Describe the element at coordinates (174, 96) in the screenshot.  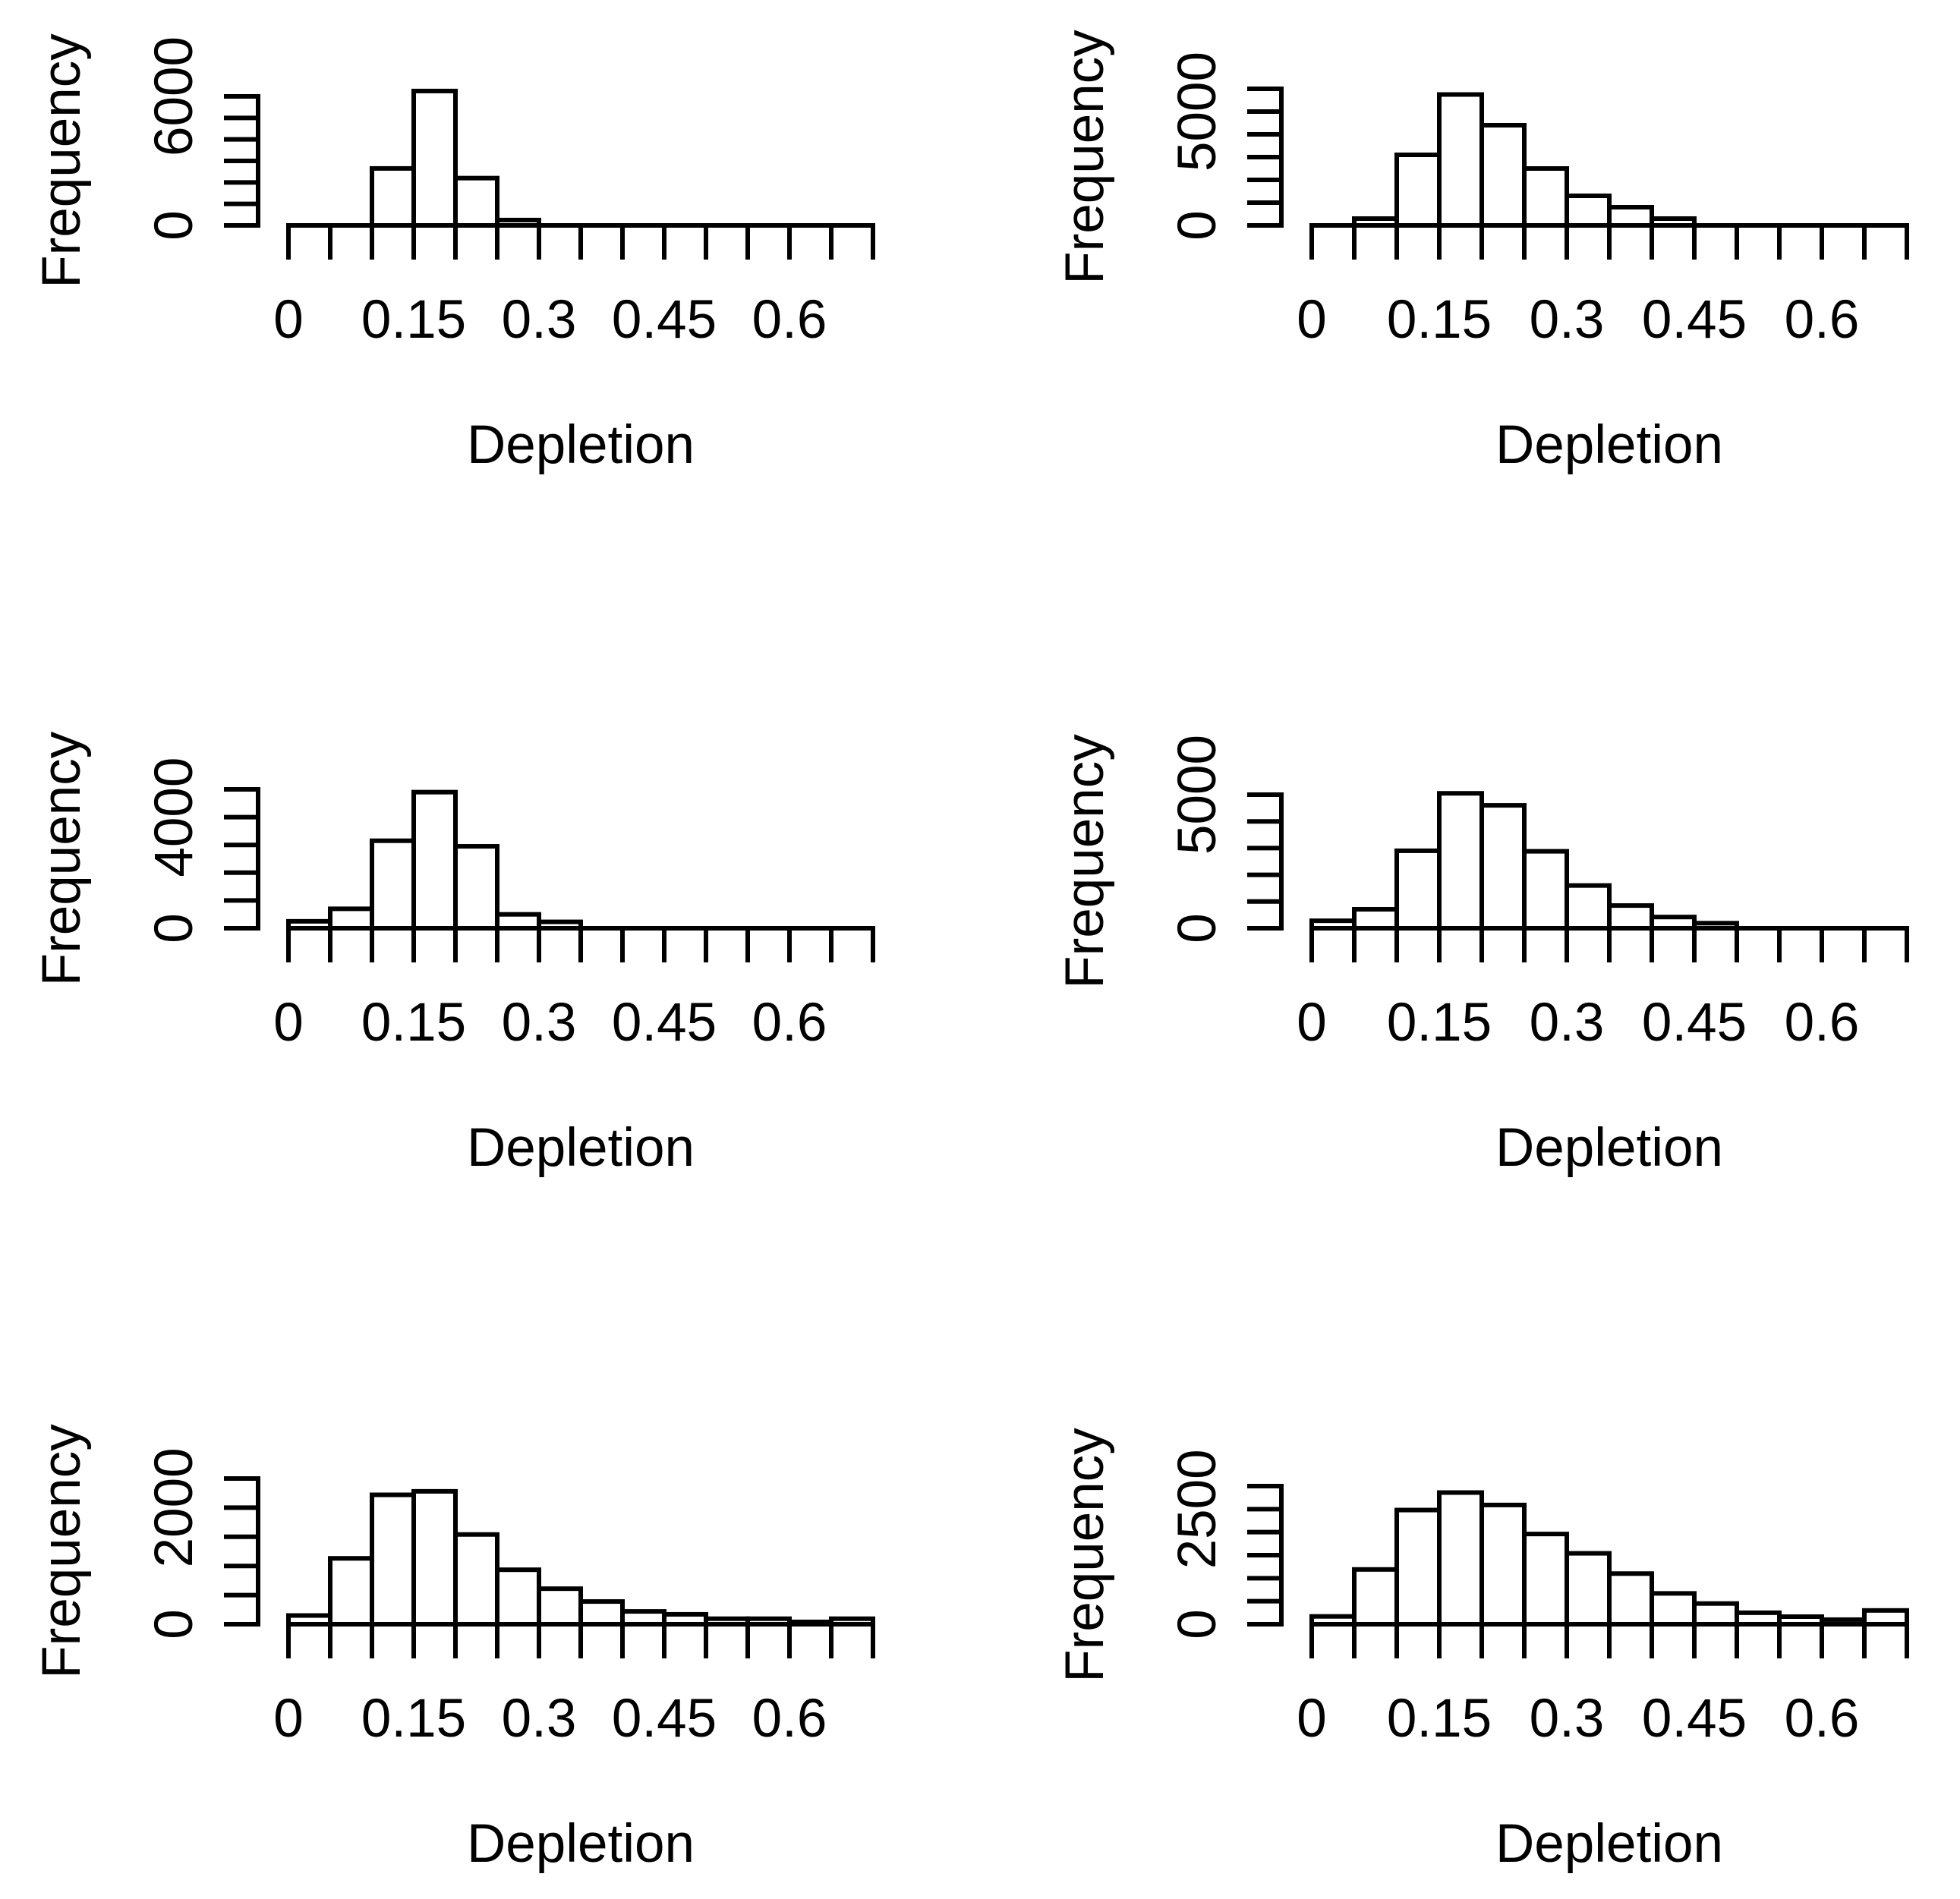
I see `y-tick-label: 6000` at that location.